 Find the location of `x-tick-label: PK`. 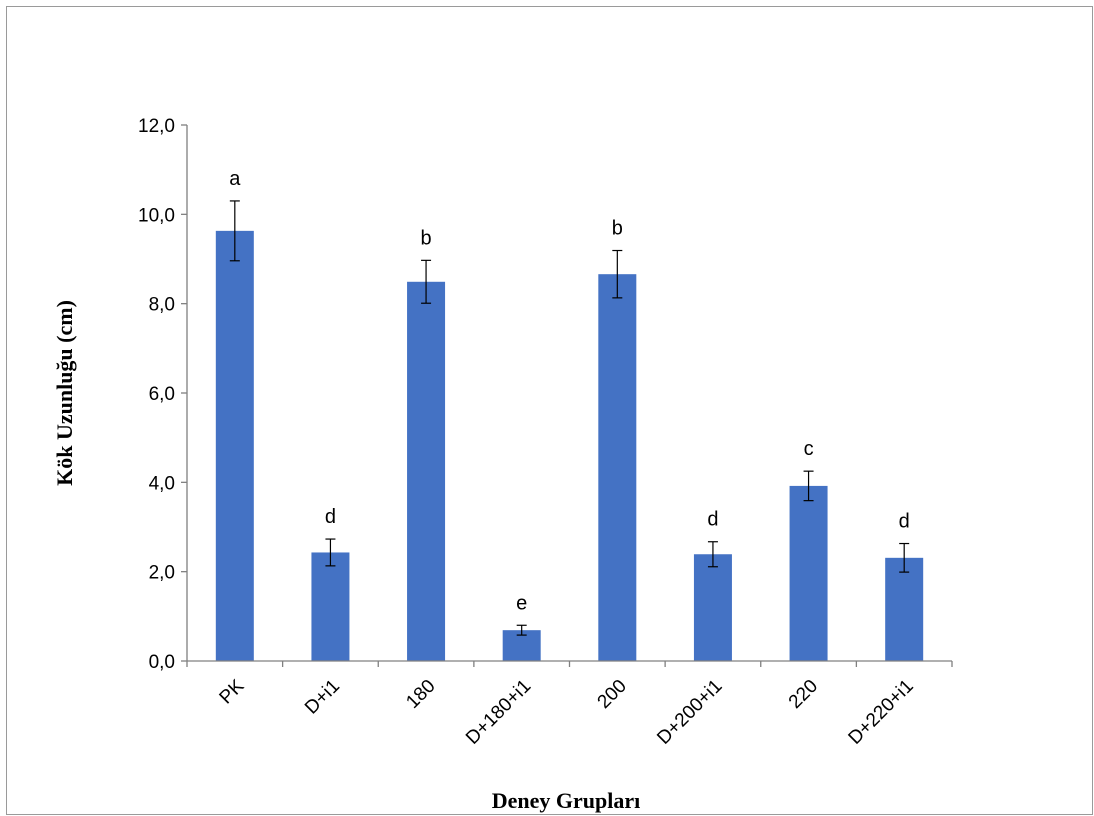

x-tick-label: PK is located at coordinates (232, 691).